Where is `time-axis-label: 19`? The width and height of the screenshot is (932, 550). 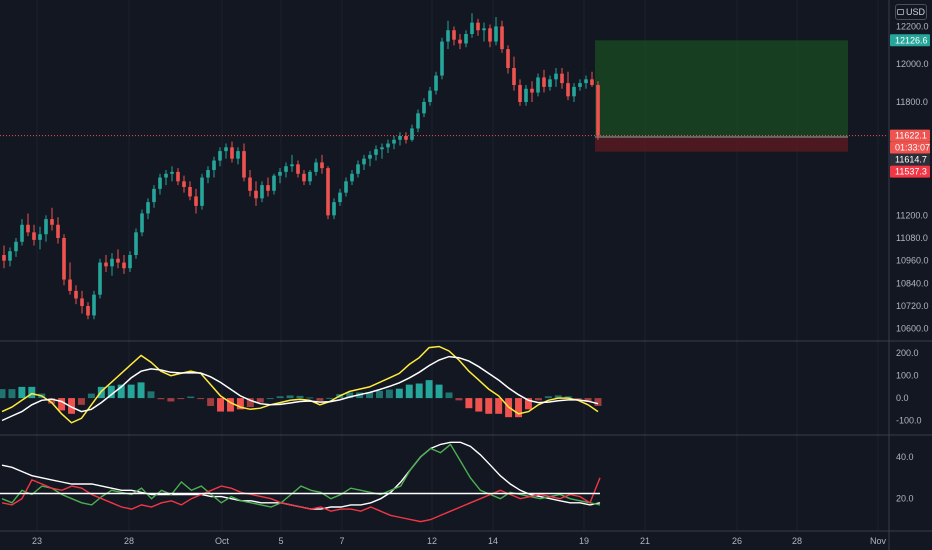 time-axis-label: 19 is located at coordinates (584, 541).